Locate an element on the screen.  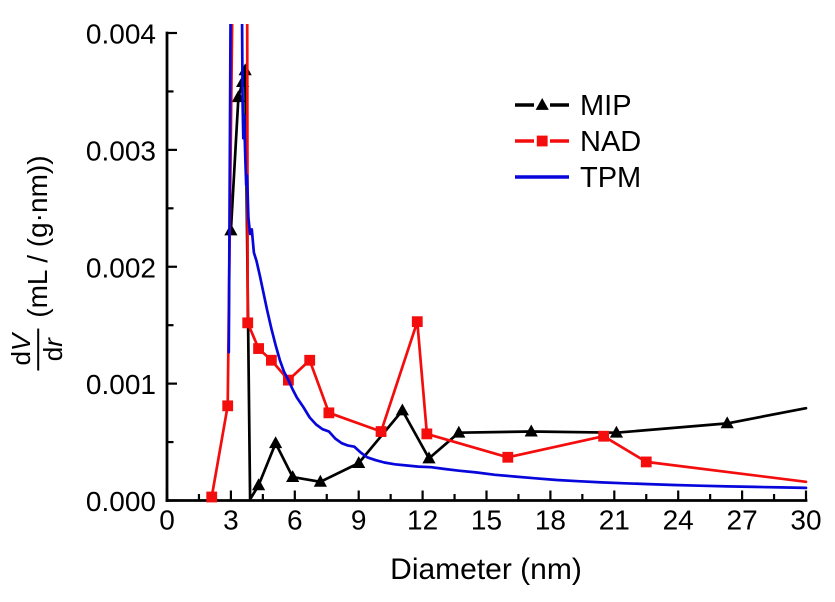
legend-item-mip: MIP is located at coordinates (573, 106).